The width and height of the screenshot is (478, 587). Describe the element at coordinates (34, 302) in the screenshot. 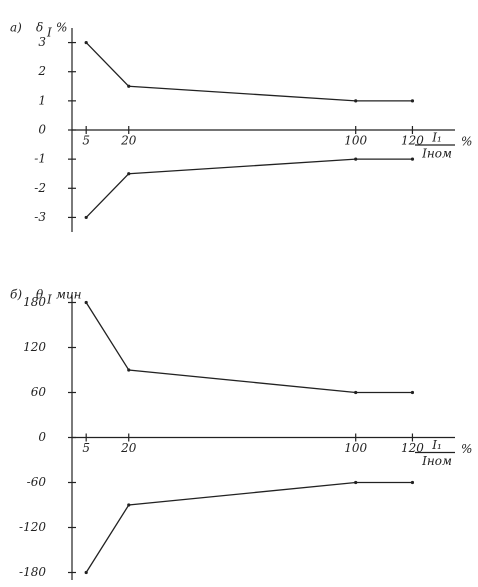

I see `y-tick-label: 180` at that location.